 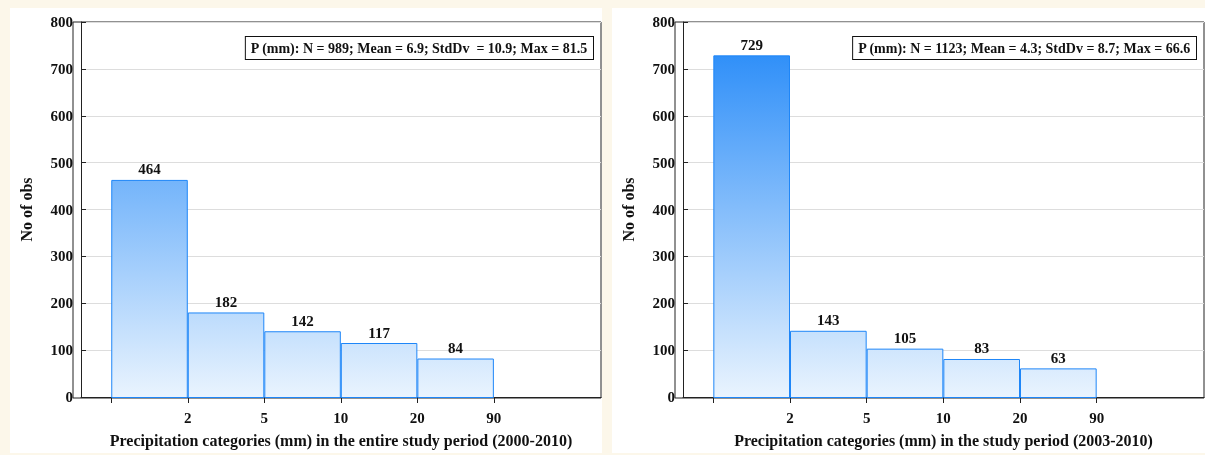 I want to click on data-label: 142, so click(x=302, y=320).